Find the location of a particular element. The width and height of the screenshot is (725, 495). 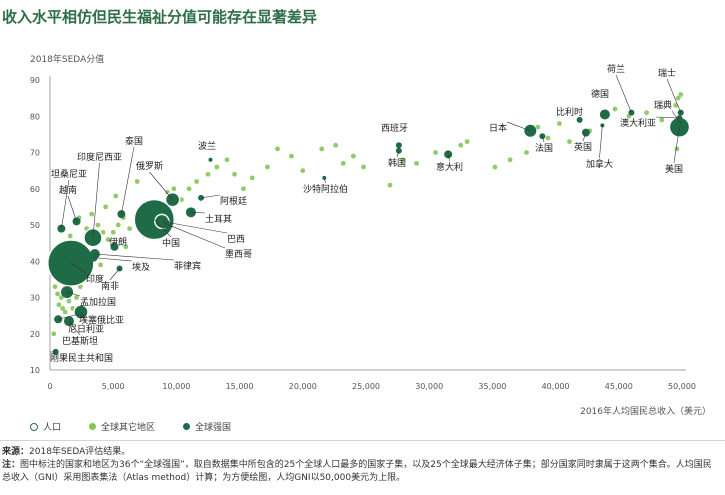

country-label: 土耳其 is located at coordinates (218, 219).